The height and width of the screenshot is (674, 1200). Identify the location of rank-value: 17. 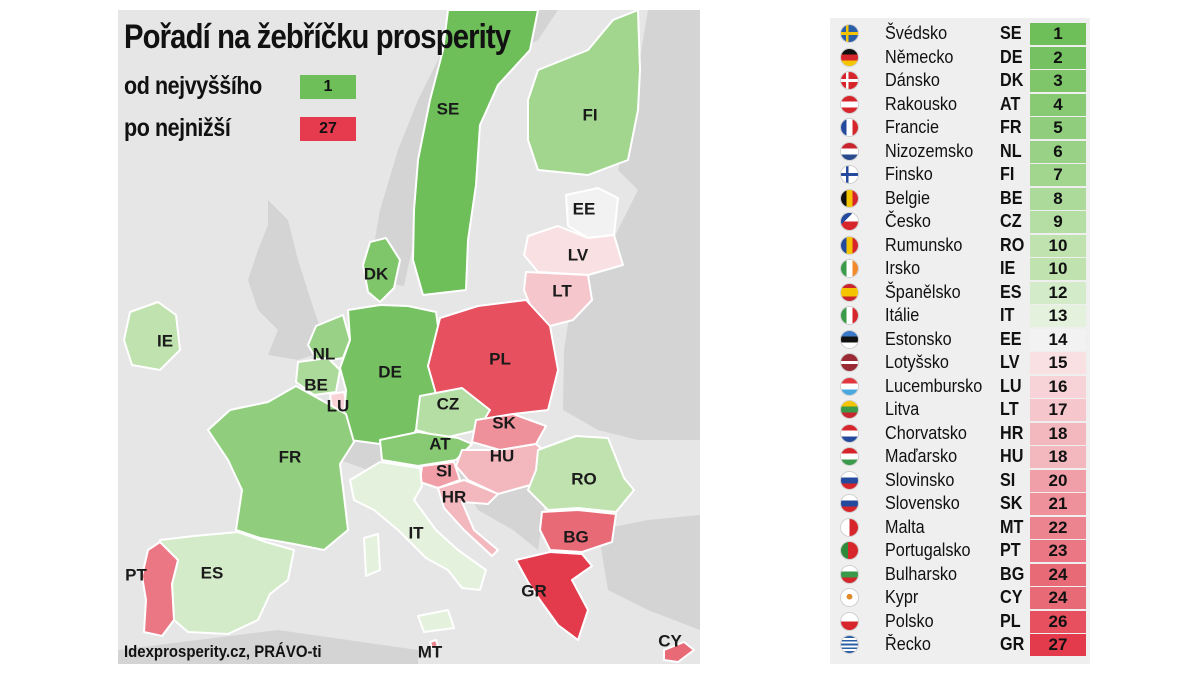
(1058, 410).